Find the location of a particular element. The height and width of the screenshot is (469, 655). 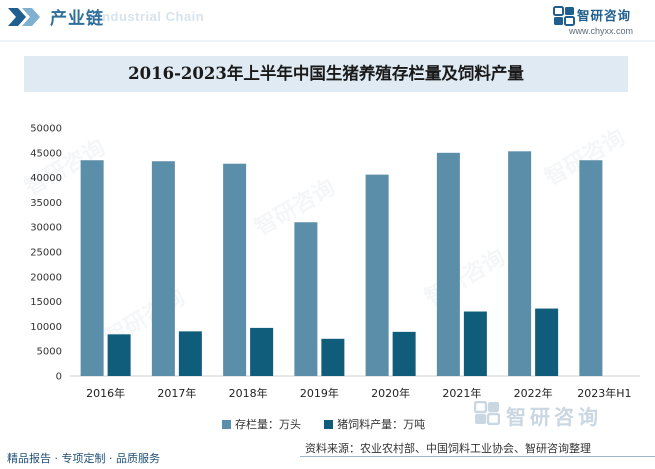

y-tick-label: 30000 is located at coordinates (46, 228).